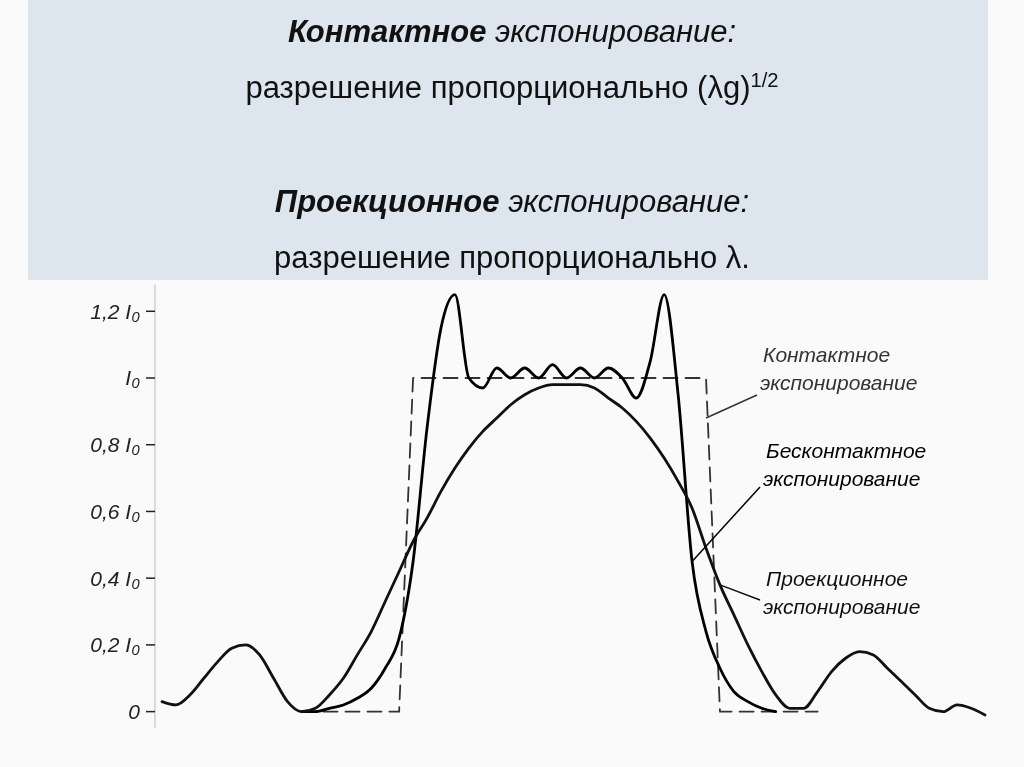 The image size is (1024, 767). I want to click on y-tick-label: 0,8 I₀, so click(115, 445).